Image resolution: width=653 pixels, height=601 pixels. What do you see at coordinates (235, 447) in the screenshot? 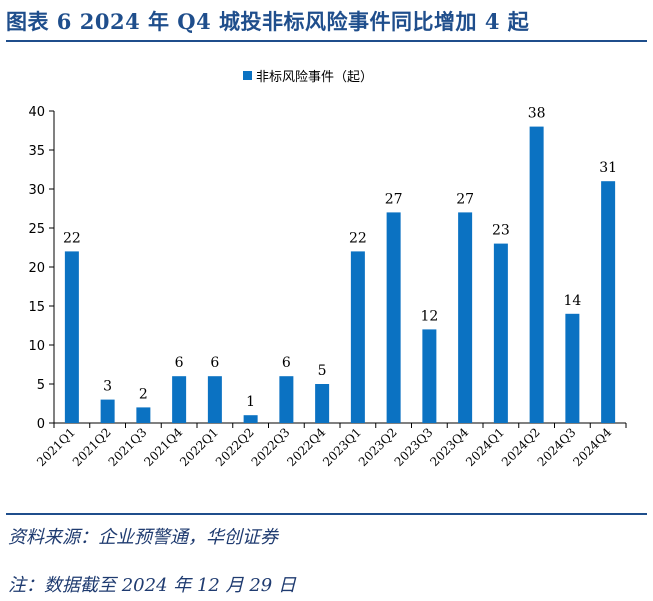
I see `x-tick-label: 2022Q2` at bounding box center [235, 447].